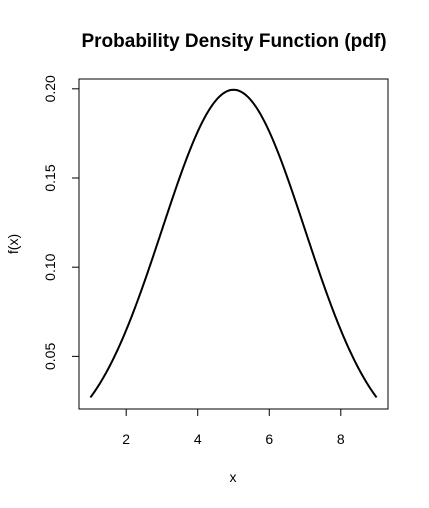 The width and height of the screenshot is (429, 508). Describe the element at coordinates (13, 244) in the screenshot. I see `y-axis-label: f(x)` at that location.